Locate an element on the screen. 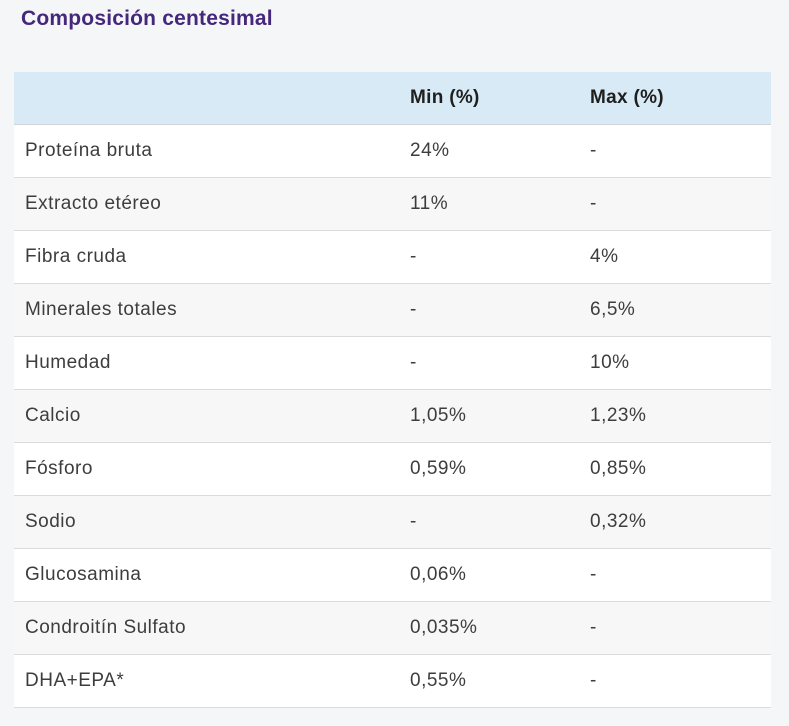  row-label: Humedad is located at coordinates (68, 362).